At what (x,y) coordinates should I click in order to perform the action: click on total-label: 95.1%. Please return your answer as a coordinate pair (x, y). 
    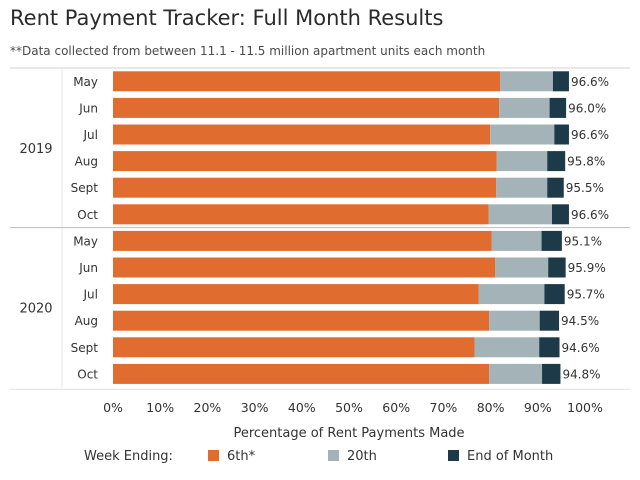
    Looking at the image, I should click on (583, 241).